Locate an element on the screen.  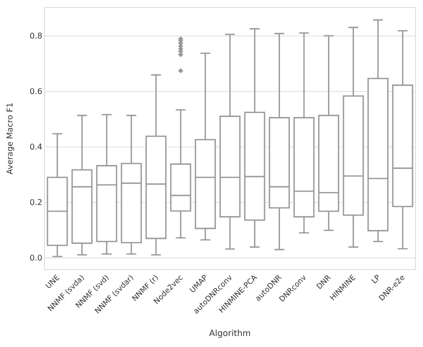
y-axis-title: Average Macro F1 is located at coordinates (9, 138).